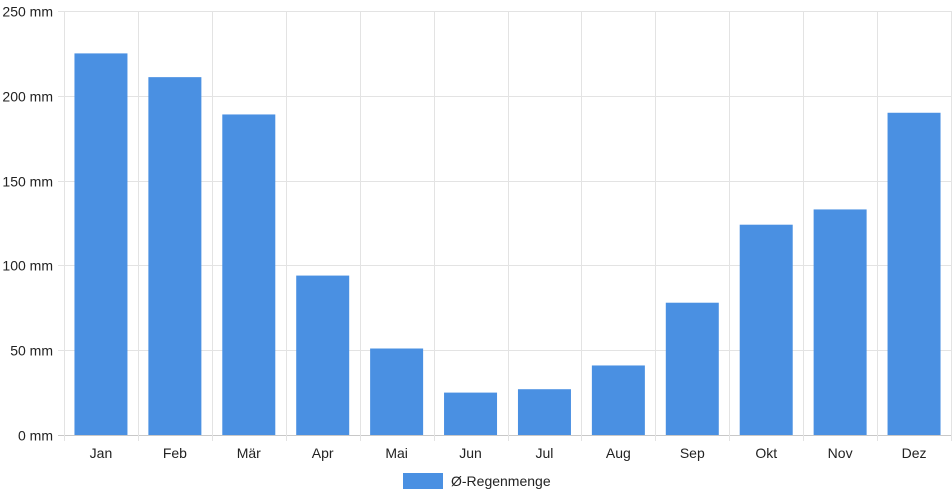 The height and width of the screenshot is (500, 952). I want to click on x-tick-label: Jul, so click(545, 453).